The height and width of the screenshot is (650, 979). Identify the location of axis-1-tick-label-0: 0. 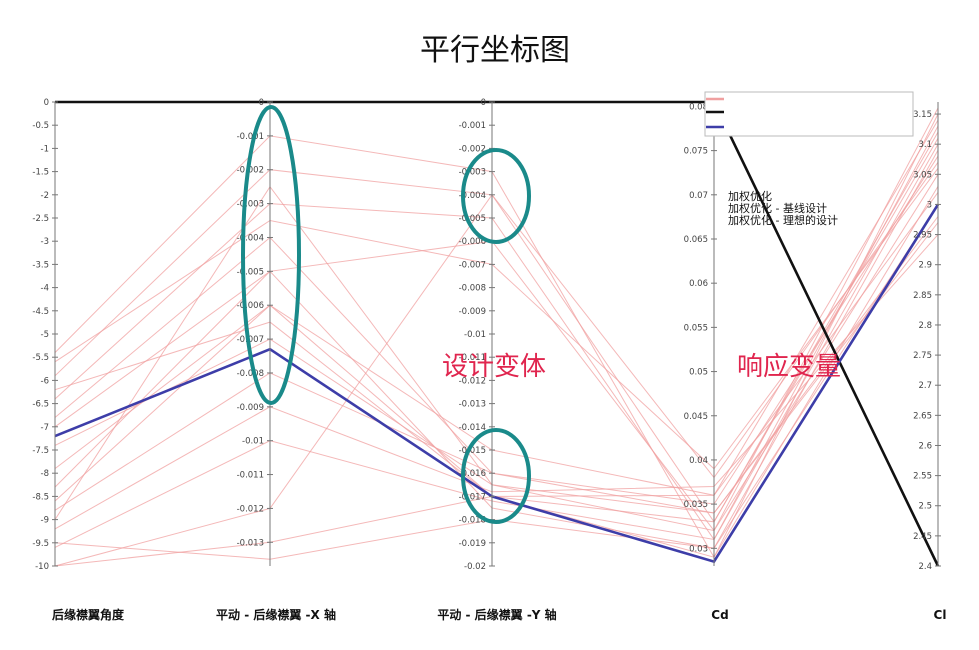
(261, 103).